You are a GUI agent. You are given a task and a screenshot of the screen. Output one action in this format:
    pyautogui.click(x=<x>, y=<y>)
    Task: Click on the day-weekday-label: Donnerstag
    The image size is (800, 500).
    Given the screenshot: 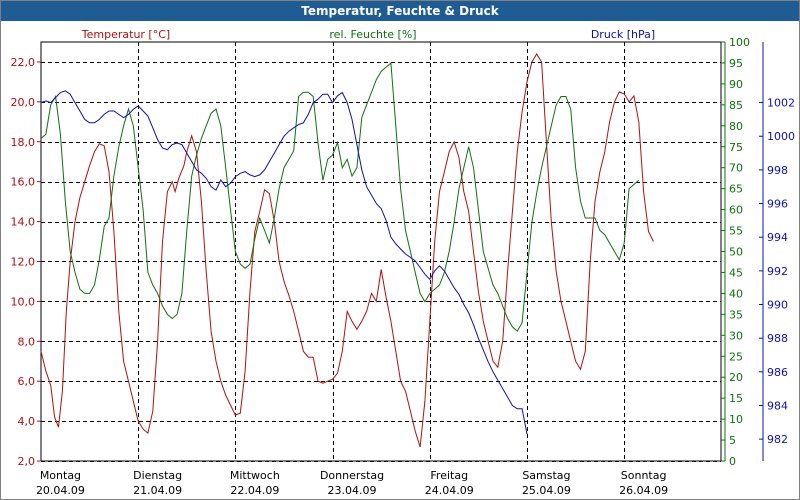 What is the action you would take?
    pyautogui.click(x=352, y=475)
    